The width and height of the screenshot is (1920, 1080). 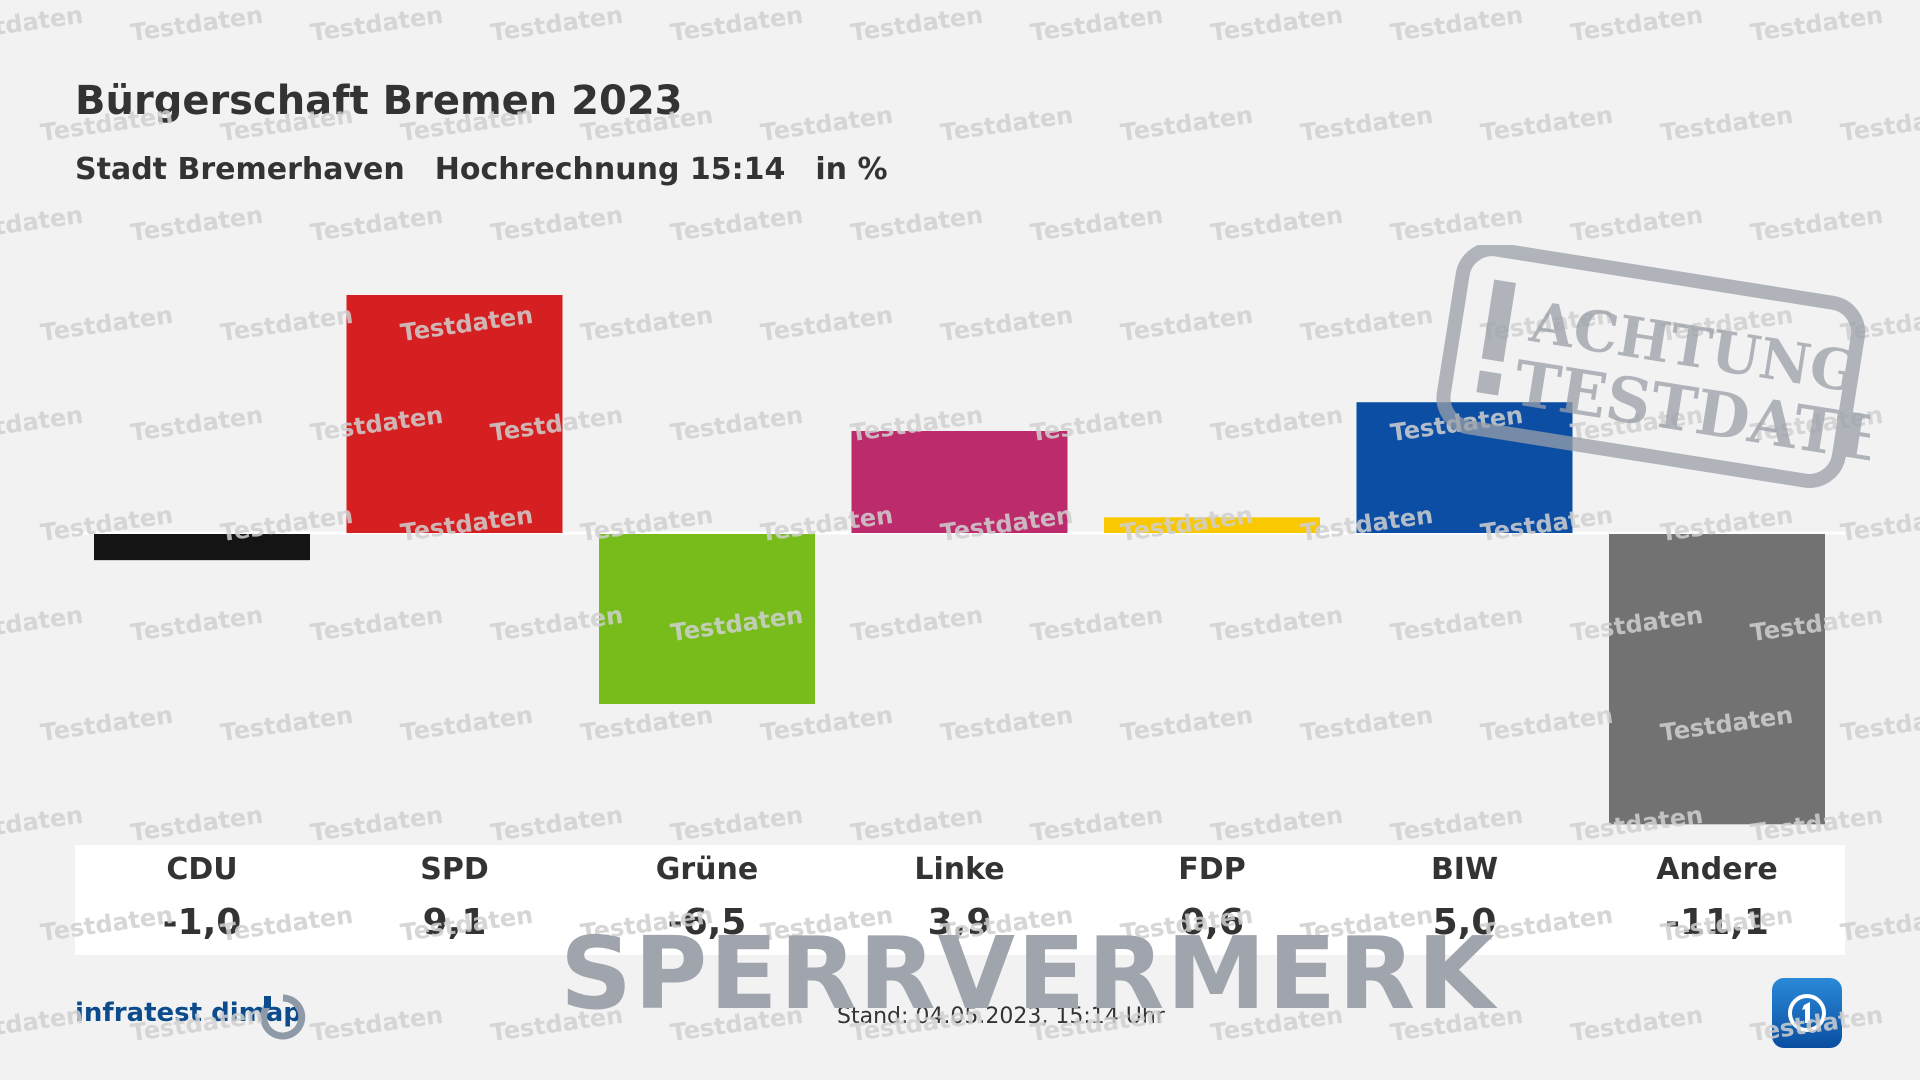 What do you see at coordinates (1717, 679) in the screenshot?
I see `bar-andere` at bounding box center [1717, 679].